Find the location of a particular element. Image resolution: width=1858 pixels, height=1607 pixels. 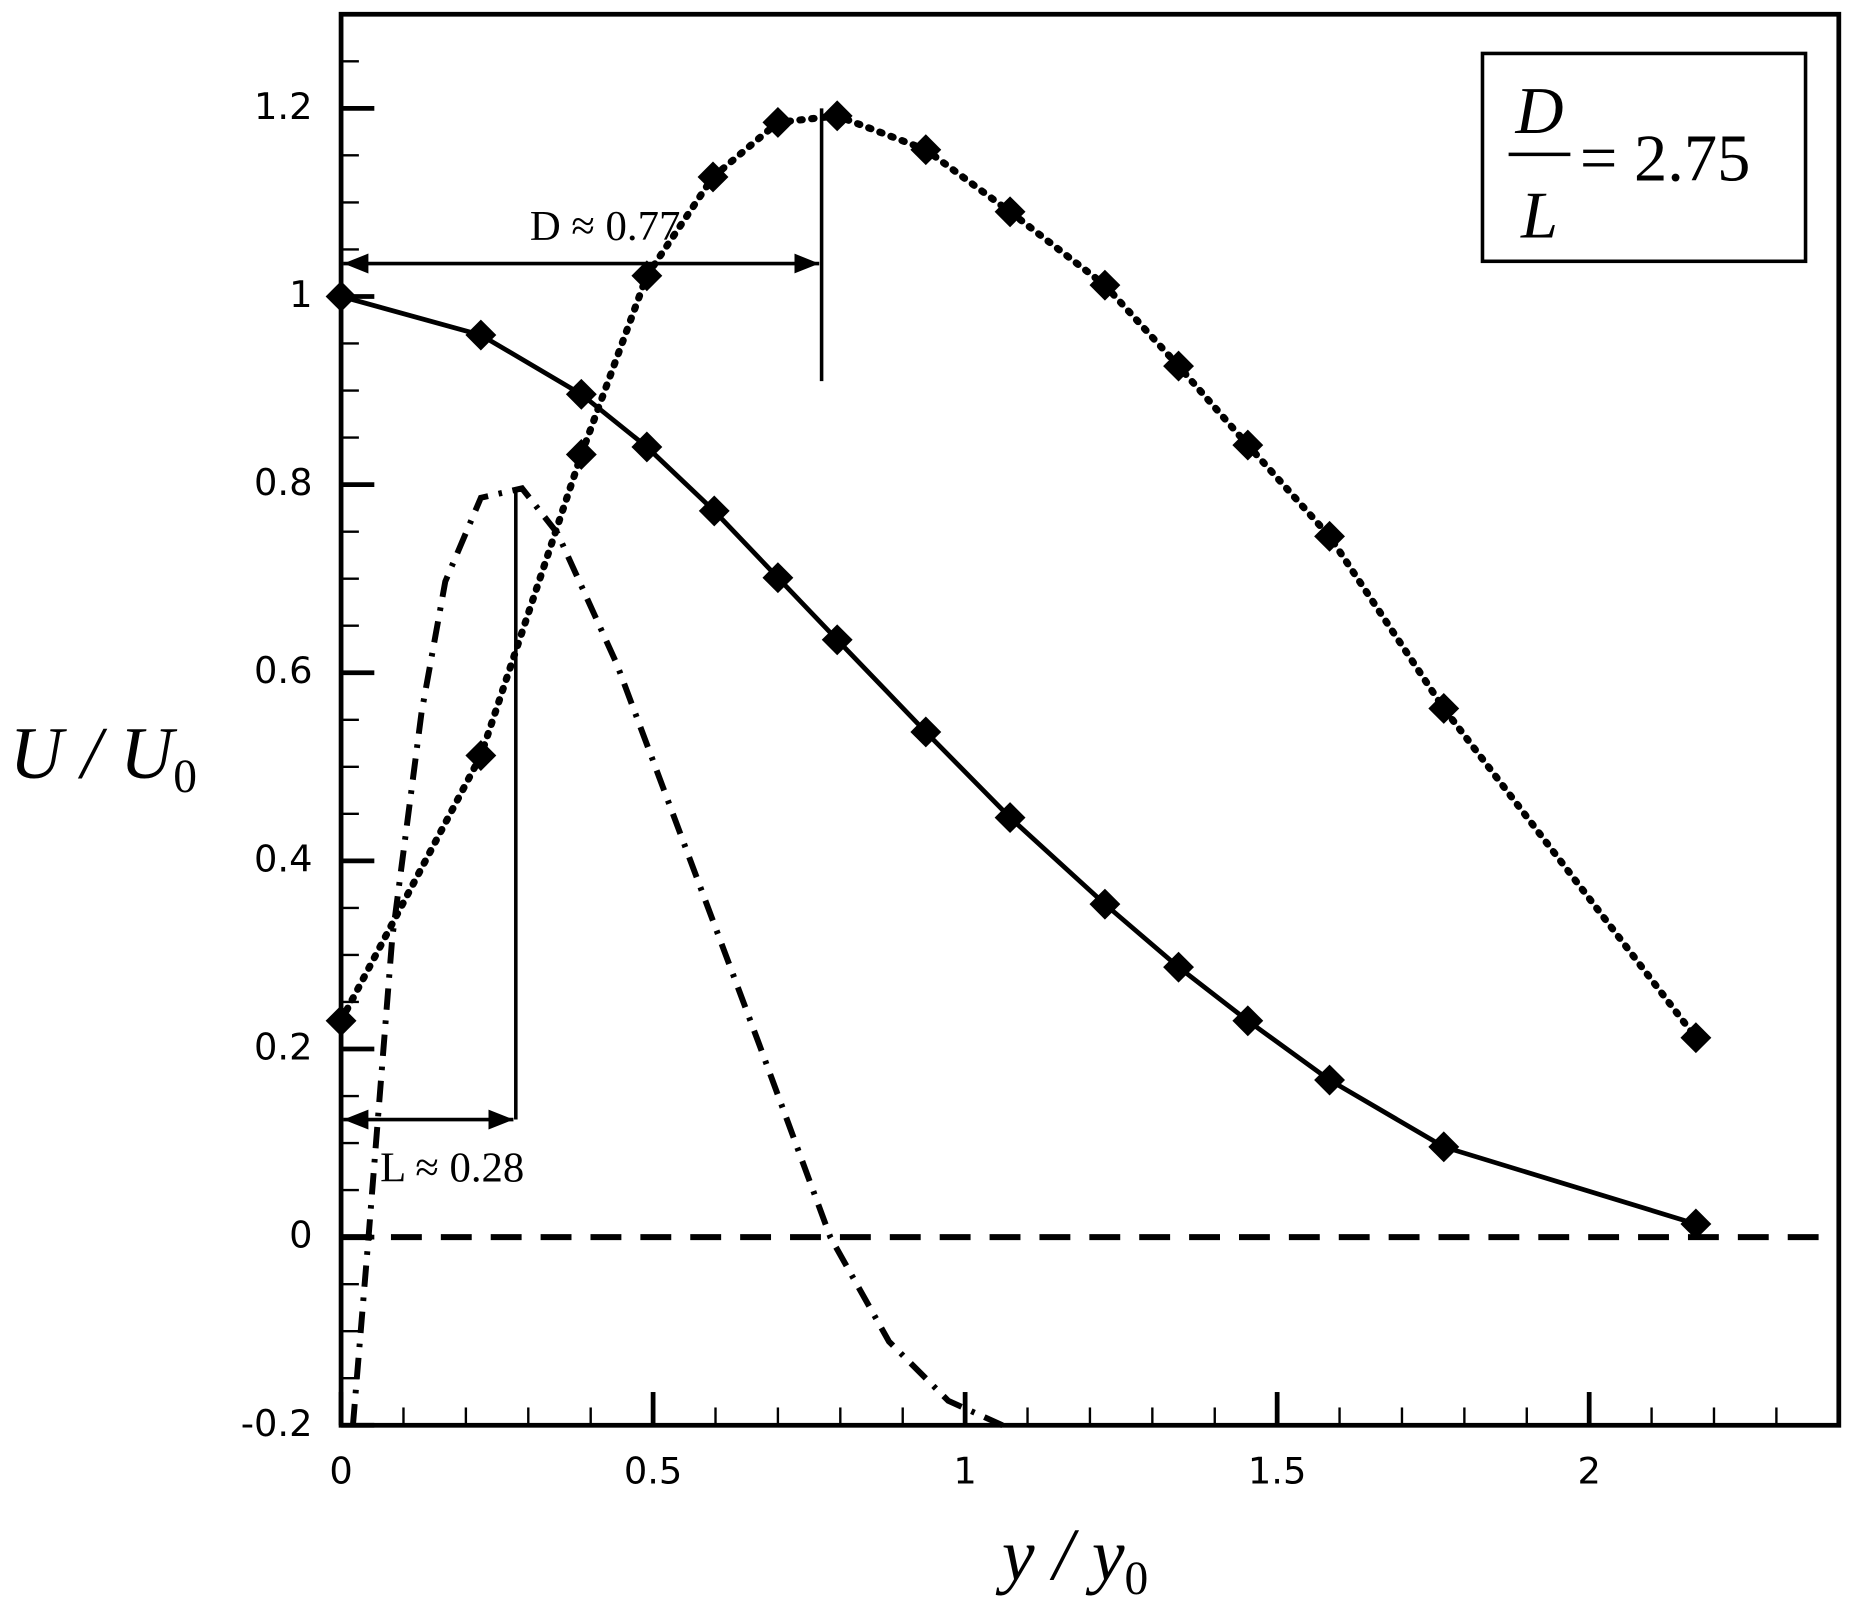

ratio-box: D L = 2.75 is located at coordinates (1644, 157).